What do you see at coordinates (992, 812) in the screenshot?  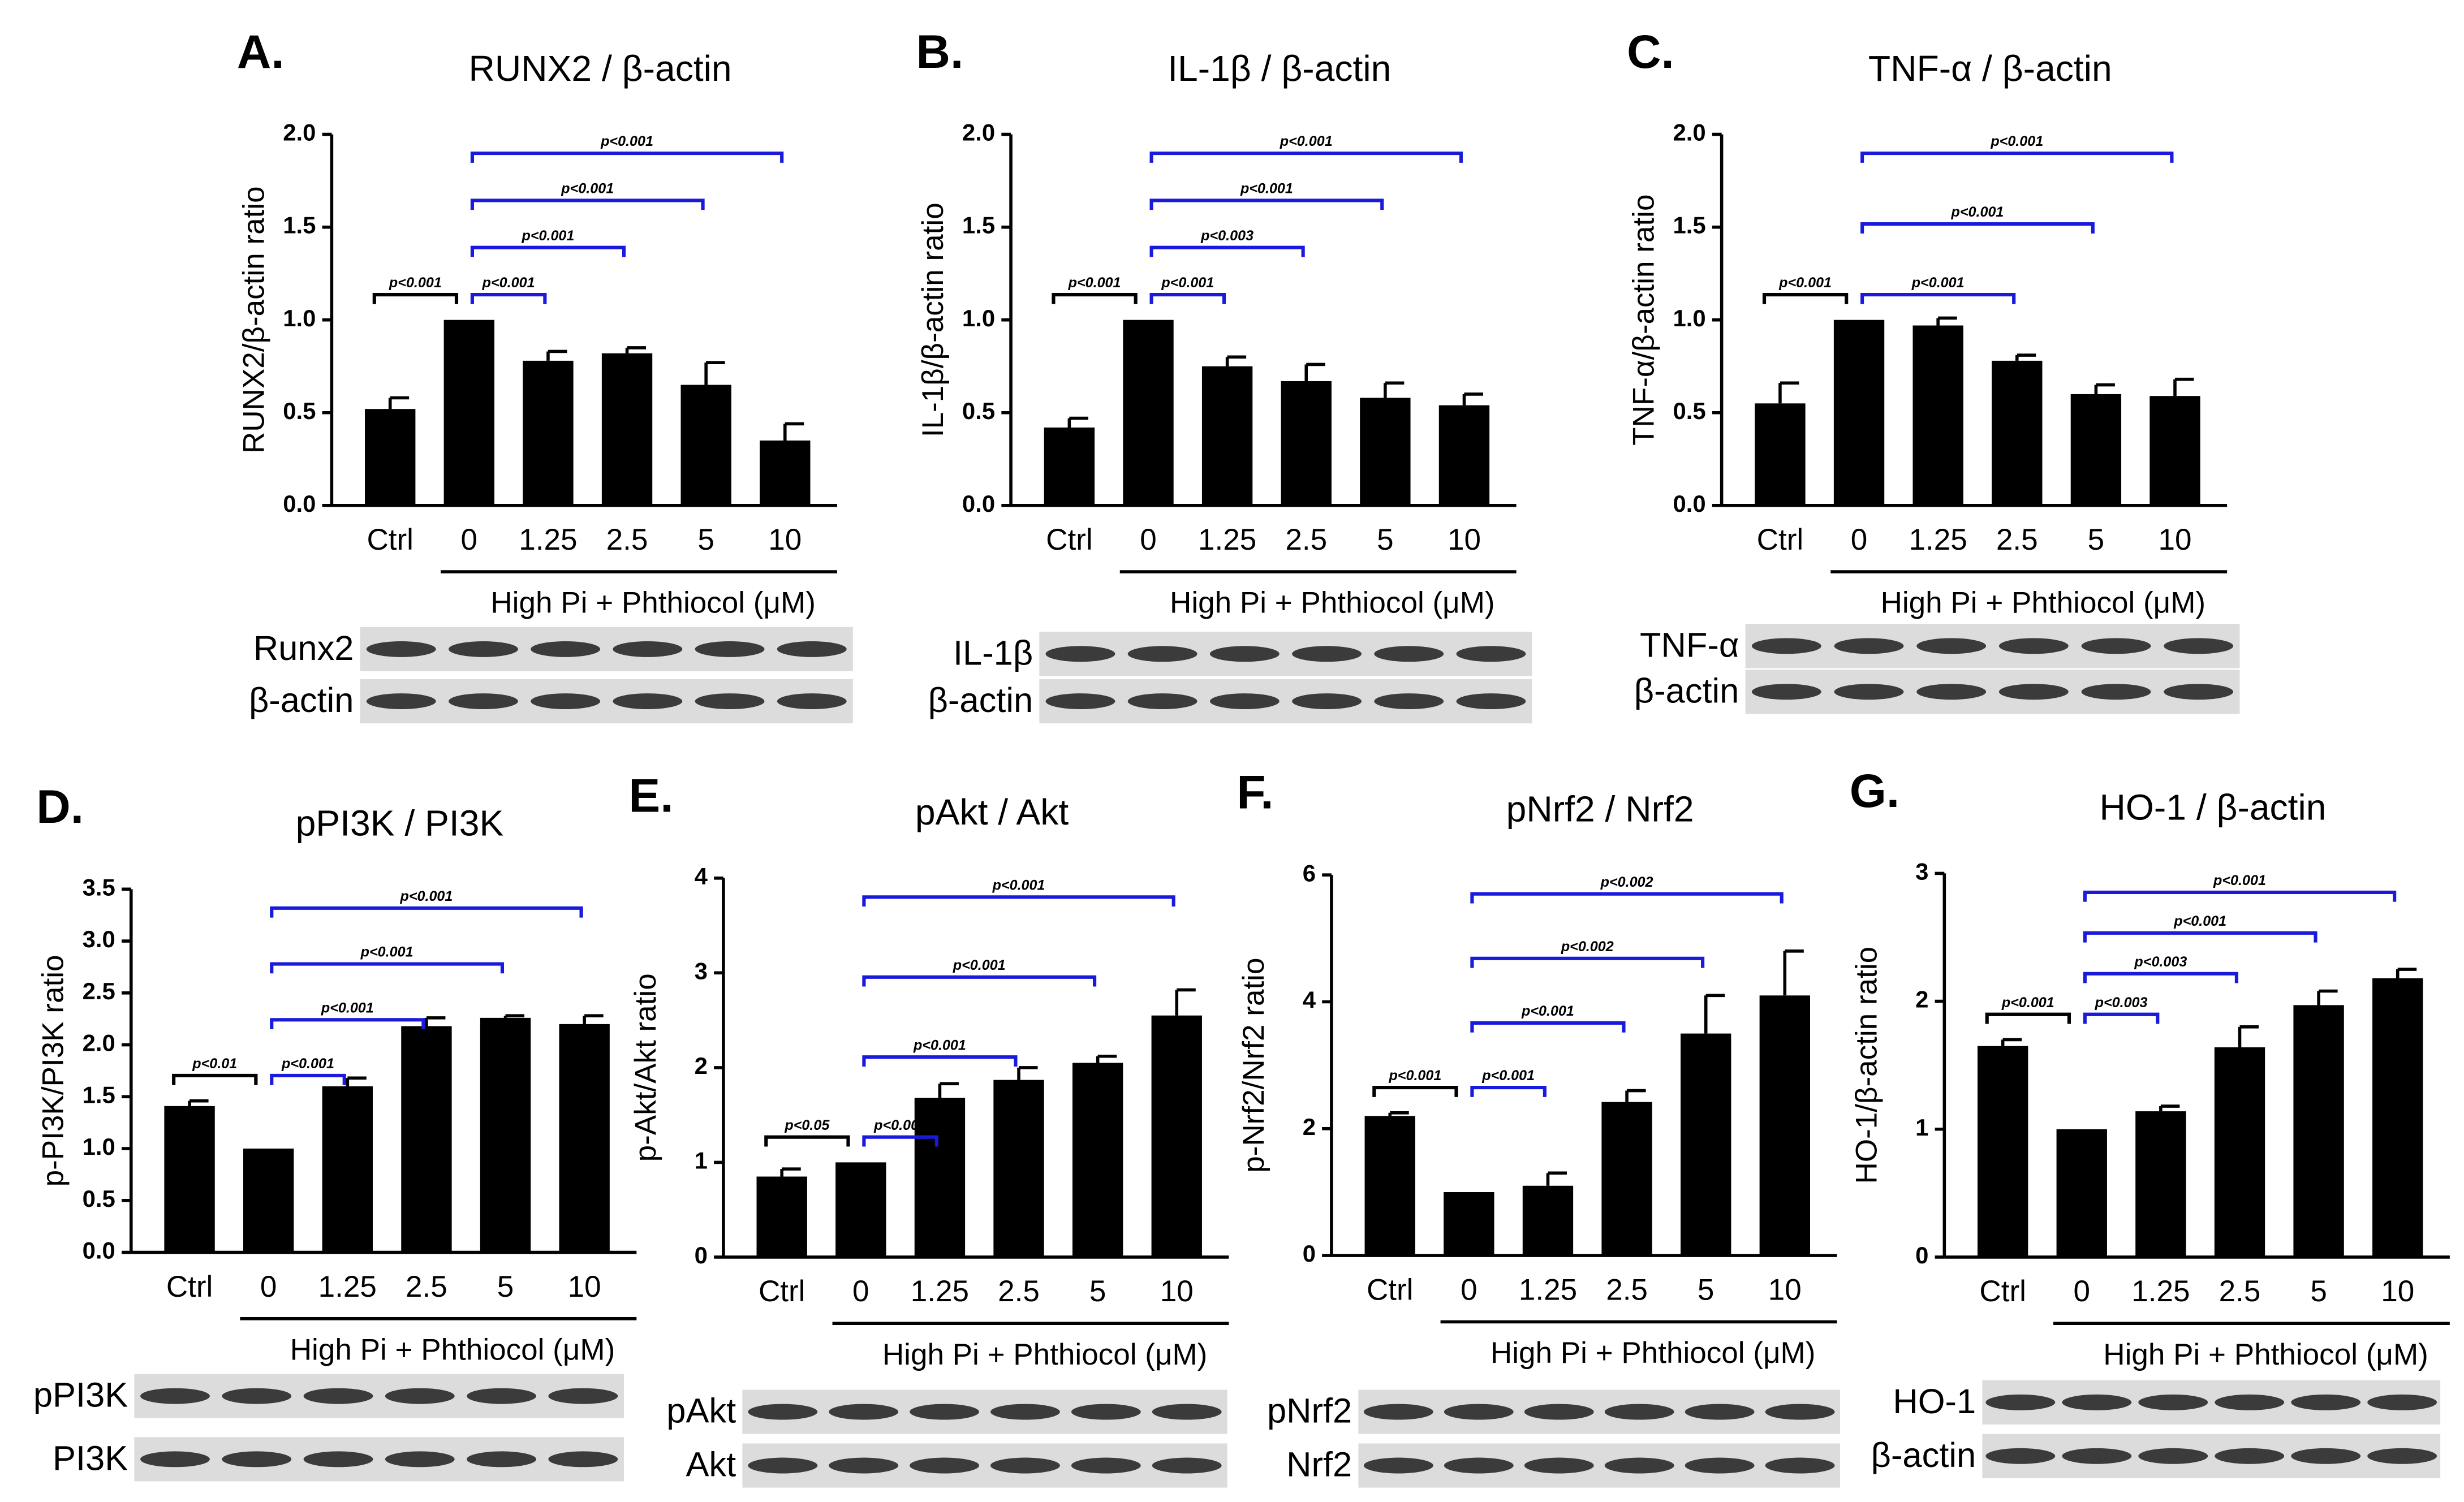 I see `chart-title: pAkt / Akt` at bounding box center [992, 812].